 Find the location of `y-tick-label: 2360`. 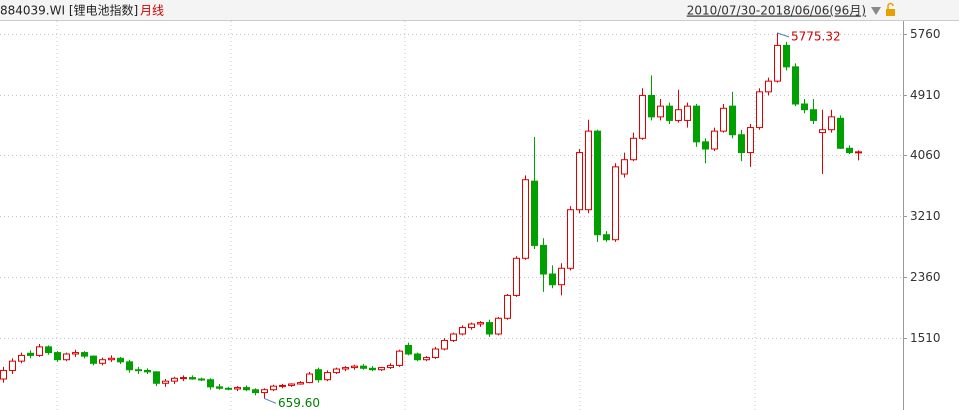

y-tick-label: 2360 is located at coordinates (925, 277).